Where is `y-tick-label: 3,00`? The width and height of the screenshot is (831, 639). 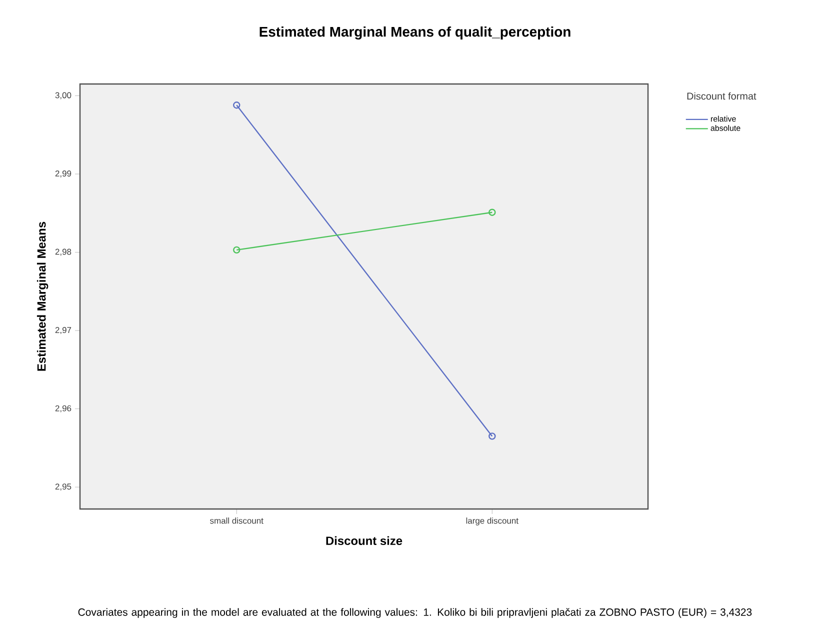
y-tick-label: 3,00 is located at coordinates (63, 96).